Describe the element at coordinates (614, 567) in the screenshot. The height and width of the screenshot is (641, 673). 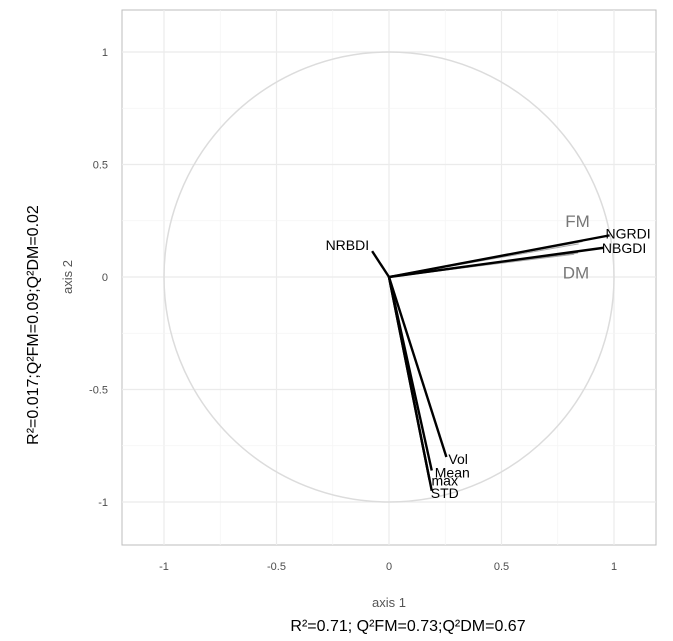
I see `x-tick-label: 1` at that location.